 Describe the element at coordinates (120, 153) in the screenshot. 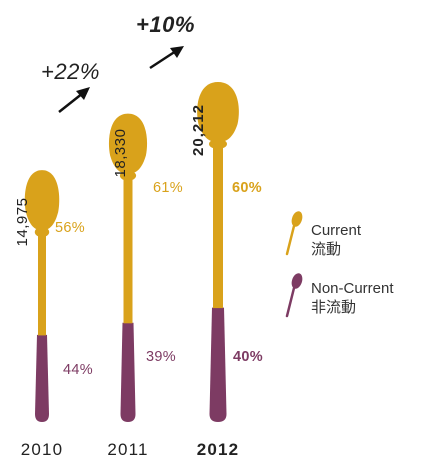

I see `total-label-2011: 18,330` at that location.